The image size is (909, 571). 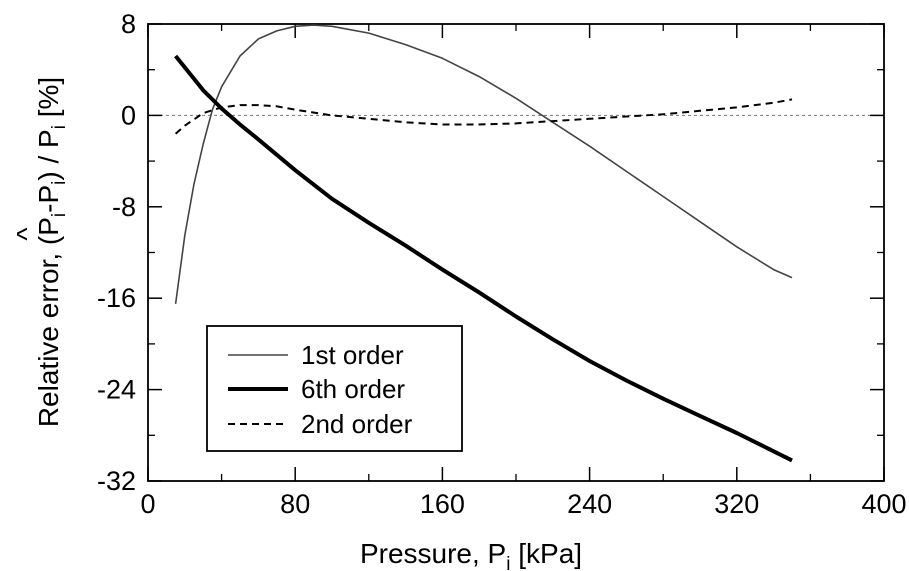 I want to click on y-axis-title: Relative error, (Pi-Pi) / Pi [%] ^, so click(x=40, y=252).